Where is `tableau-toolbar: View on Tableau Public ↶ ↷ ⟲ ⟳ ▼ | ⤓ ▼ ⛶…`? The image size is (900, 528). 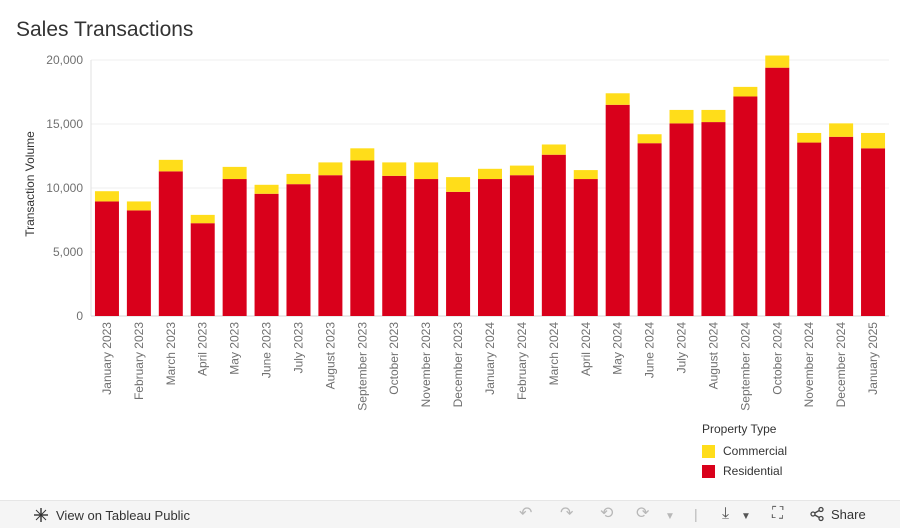
tableau-toolbar: View on Tableau Public ↶ ↷ ⟲ ⟳ ▼ | ⤓ ▼ ⛶… is located at coordinates (450, 514).